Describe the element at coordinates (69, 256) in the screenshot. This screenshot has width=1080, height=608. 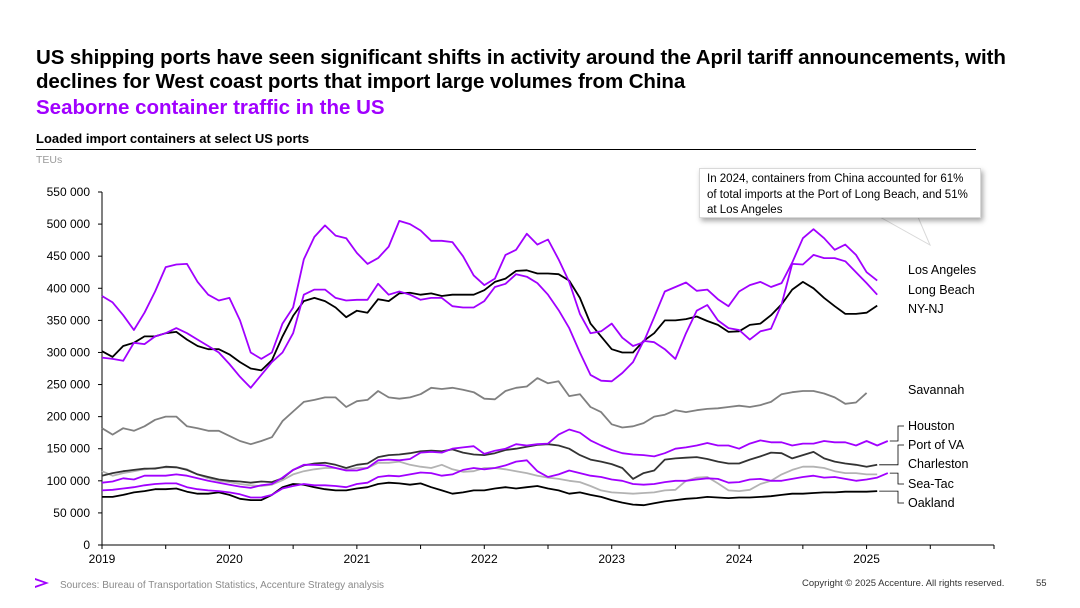
I see `y-tick-label: 450 000` at that location.